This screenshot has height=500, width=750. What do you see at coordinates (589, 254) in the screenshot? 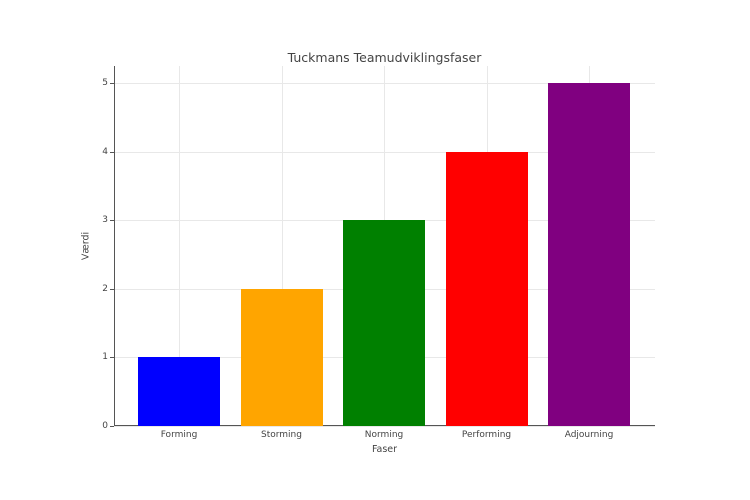
I see `bar-adjourning` at bounding box center [589, 254].